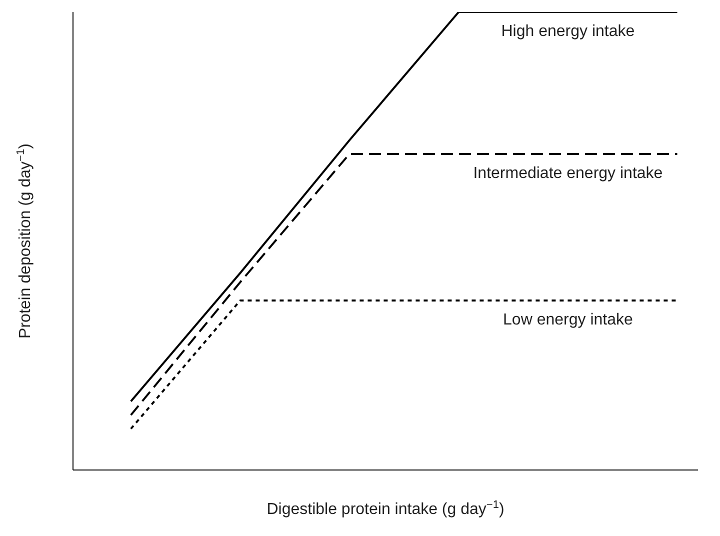 The image size is (720, 536). Describe the element at coordinates (568, 320) in the screenshot. I see `series-label: Low energy intake` at that location.